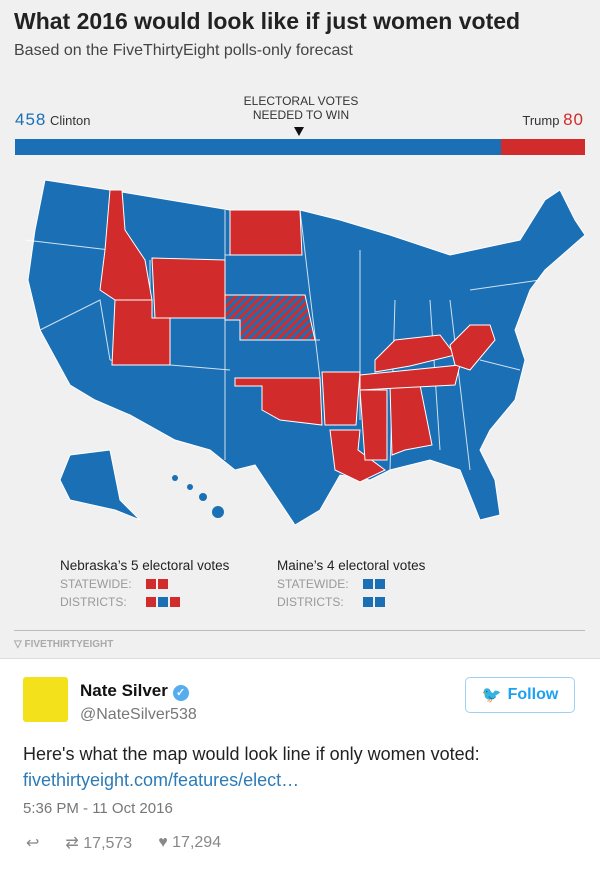 The image size is (600, 871). I want to click on twitter-bird-icon: 🐦, so click(491, 695).